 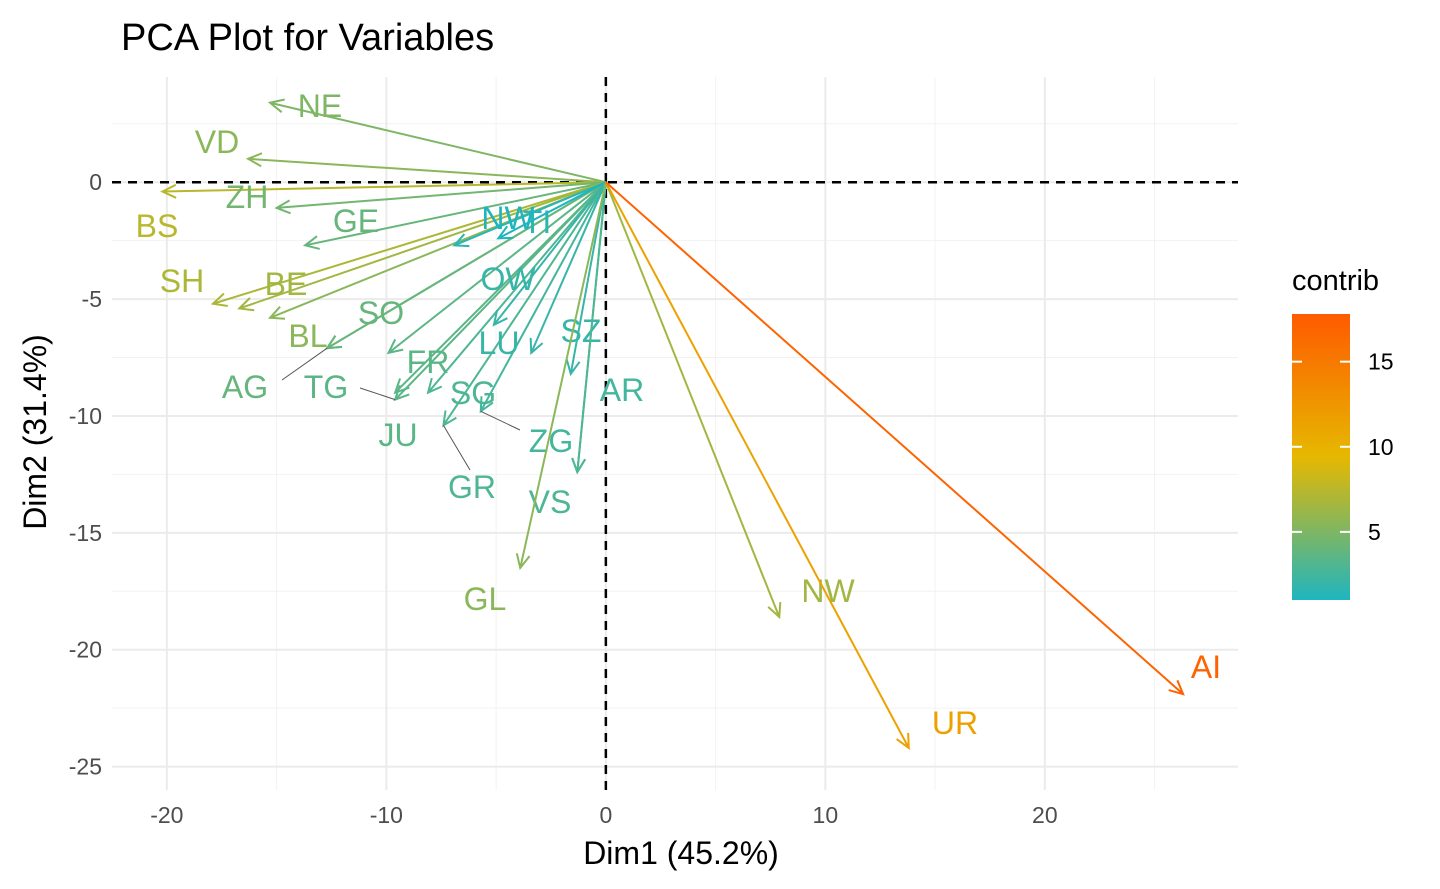 I want to click on x-tick-label: 0, so click(x=605, y=815).